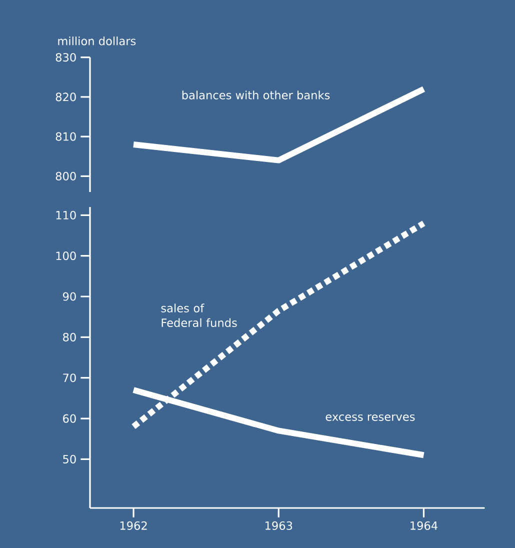 Image resolution: width=515 pixels, height=548 pixels. Describe the element at coordinates (133, 525) in the screenshot. I see `x-tick-label: 1962` at that location.